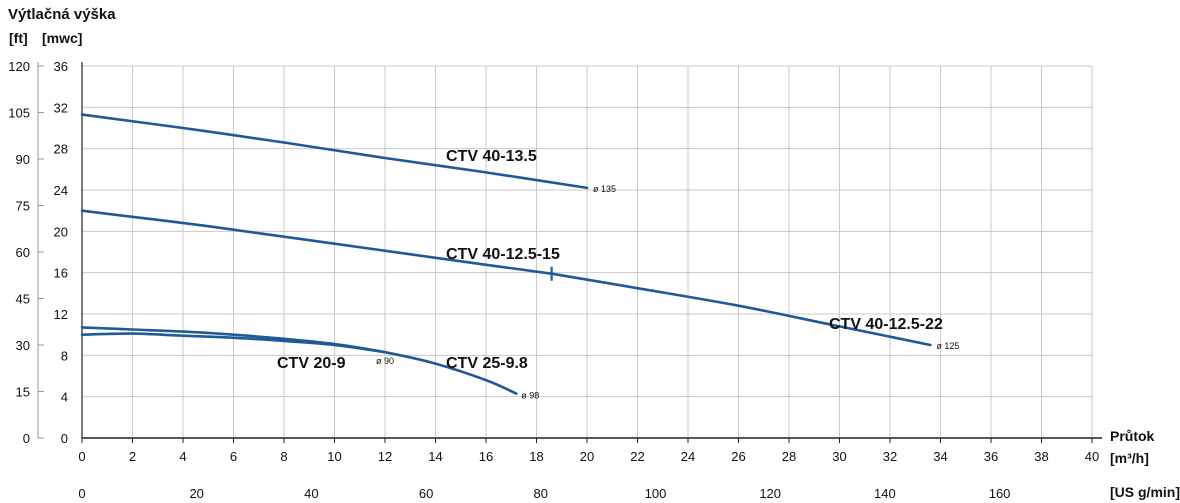 Image resolution: width=1180 pixels, height=503 pixels. Describe the element at coordinates (656, 493) in the screenshot. I see `x2-tick-label: 100` at that location.